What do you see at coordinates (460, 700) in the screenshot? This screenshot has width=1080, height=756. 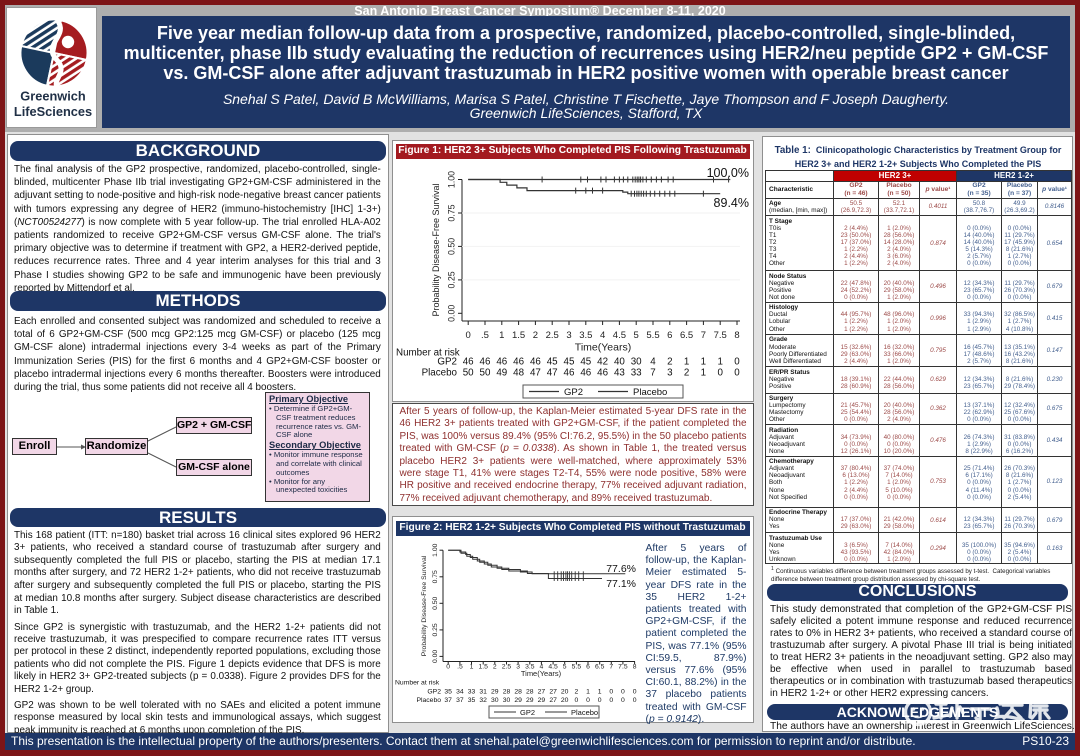 I see `svg-text: 37` at bounding box center [460, 700].